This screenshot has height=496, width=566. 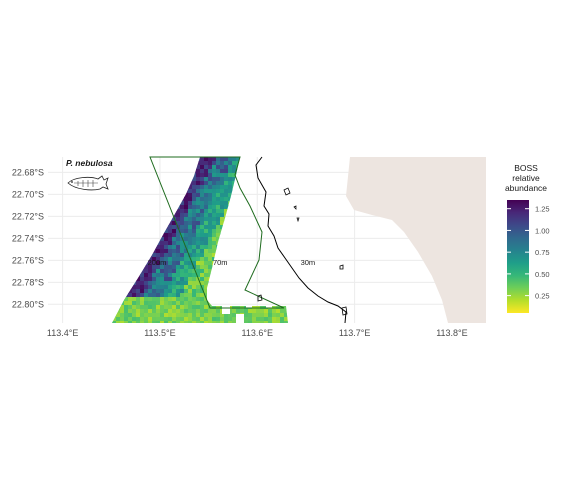 What do you see at coordinates (157, 262) in the screenshot?
I see `depth-label: 200m` at bounding box center [157, 262].